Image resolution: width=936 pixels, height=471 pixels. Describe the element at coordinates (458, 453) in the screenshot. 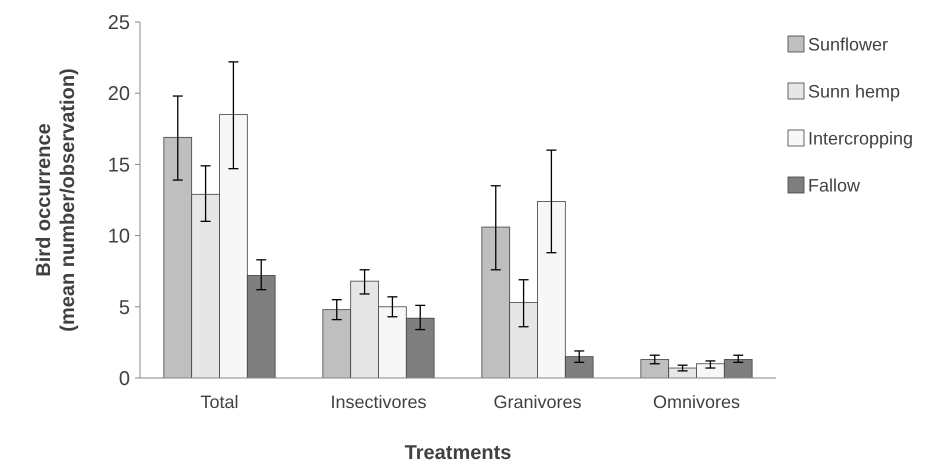

I see `x-axis-title: Treatments` at that location.